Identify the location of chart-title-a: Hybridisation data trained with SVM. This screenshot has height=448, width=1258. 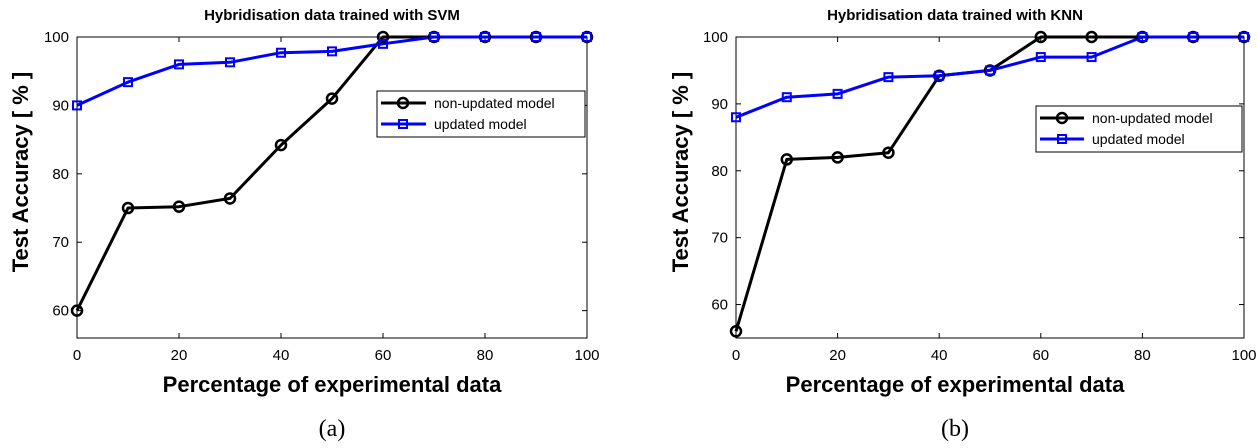
(332, 15).